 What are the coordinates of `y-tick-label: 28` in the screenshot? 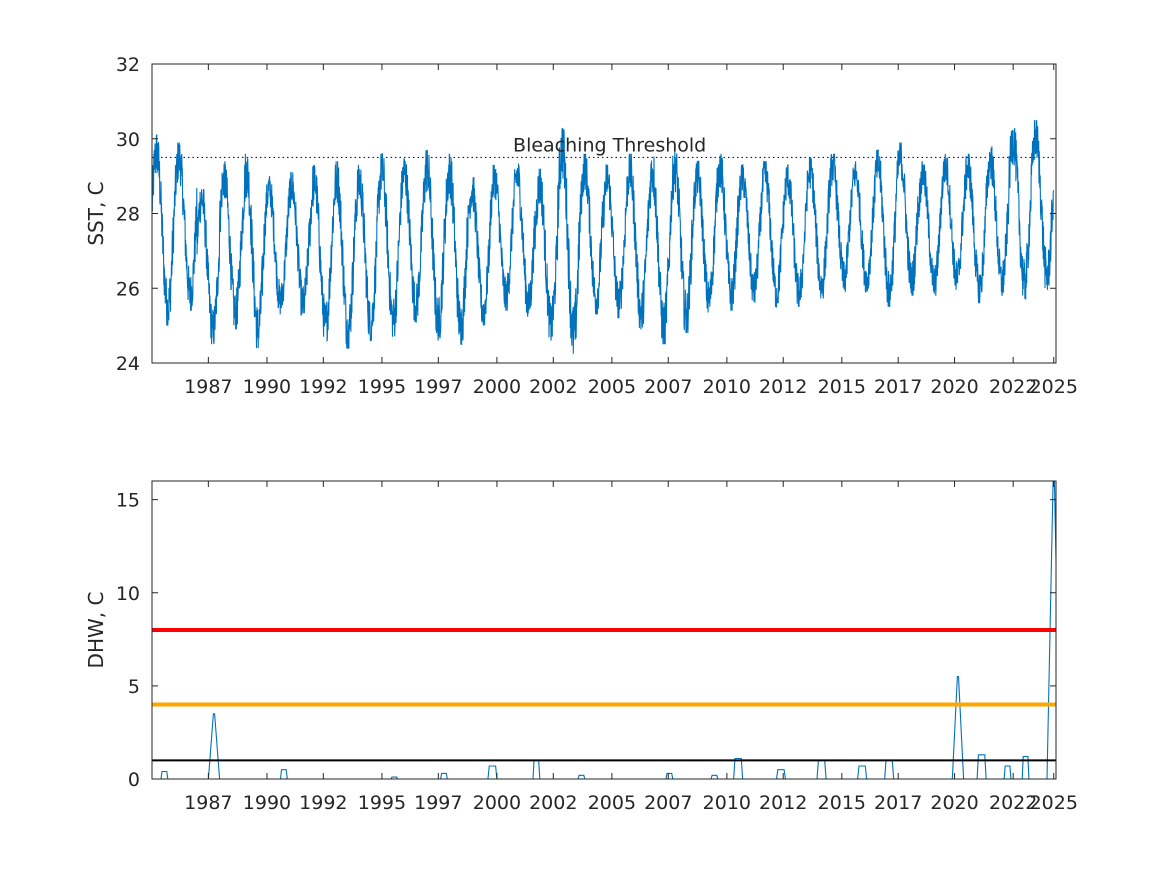 It's located at (128, 215).